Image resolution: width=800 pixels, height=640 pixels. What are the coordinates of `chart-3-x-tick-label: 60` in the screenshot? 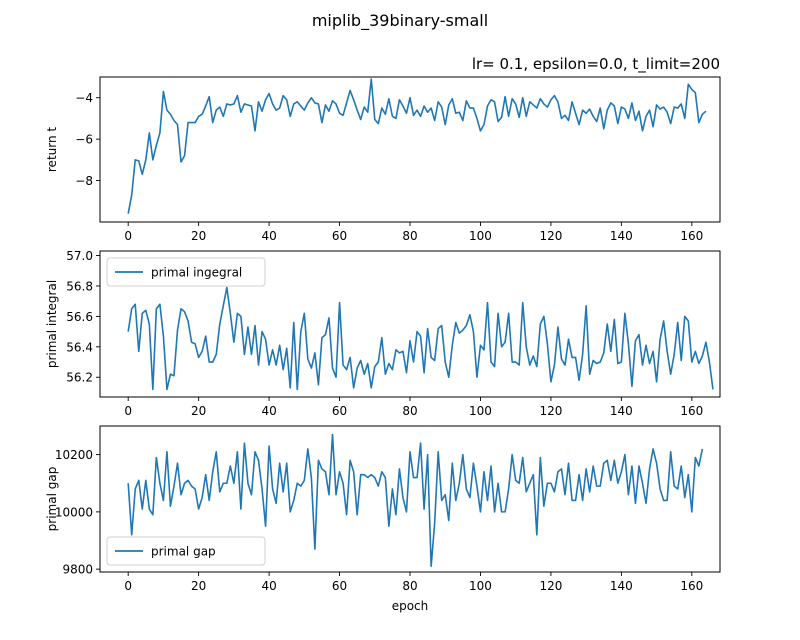 It's located at (339, 586).